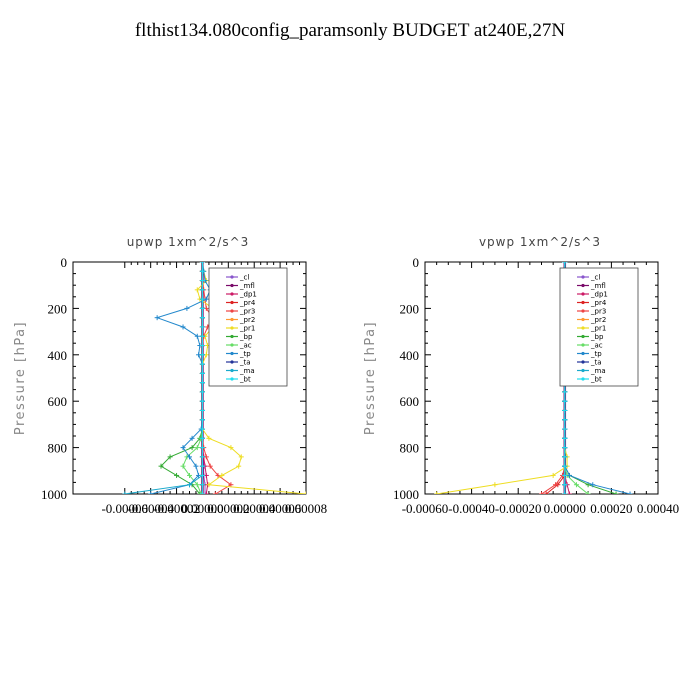 Image resolution: width=700 pixels, height=700 pixels. I want to click on x-tick-label: 0.00004, so click(254, 508).